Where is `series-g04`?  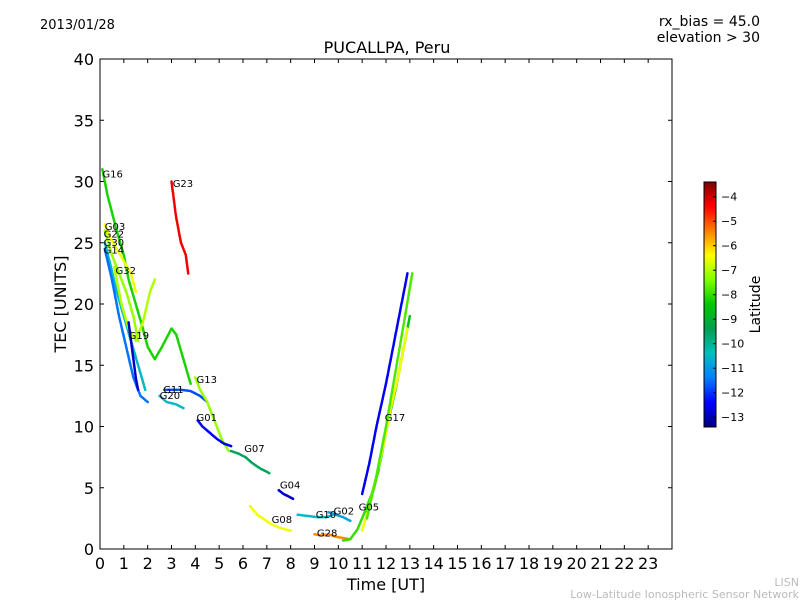
series-g04 is located at coordinates (286, 494).